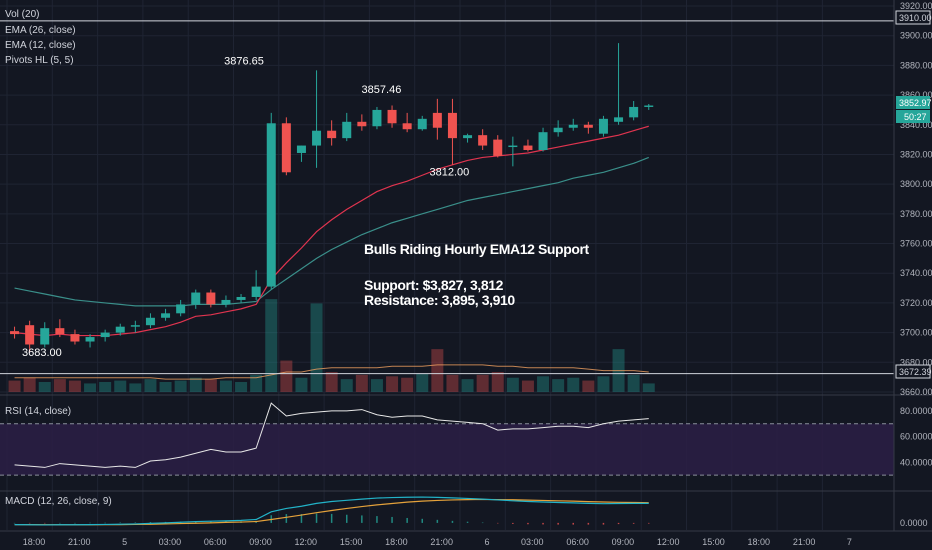 The image size is (932, 550). I want to click on rsi-tick-label: 40.0000, so click(916, 462).